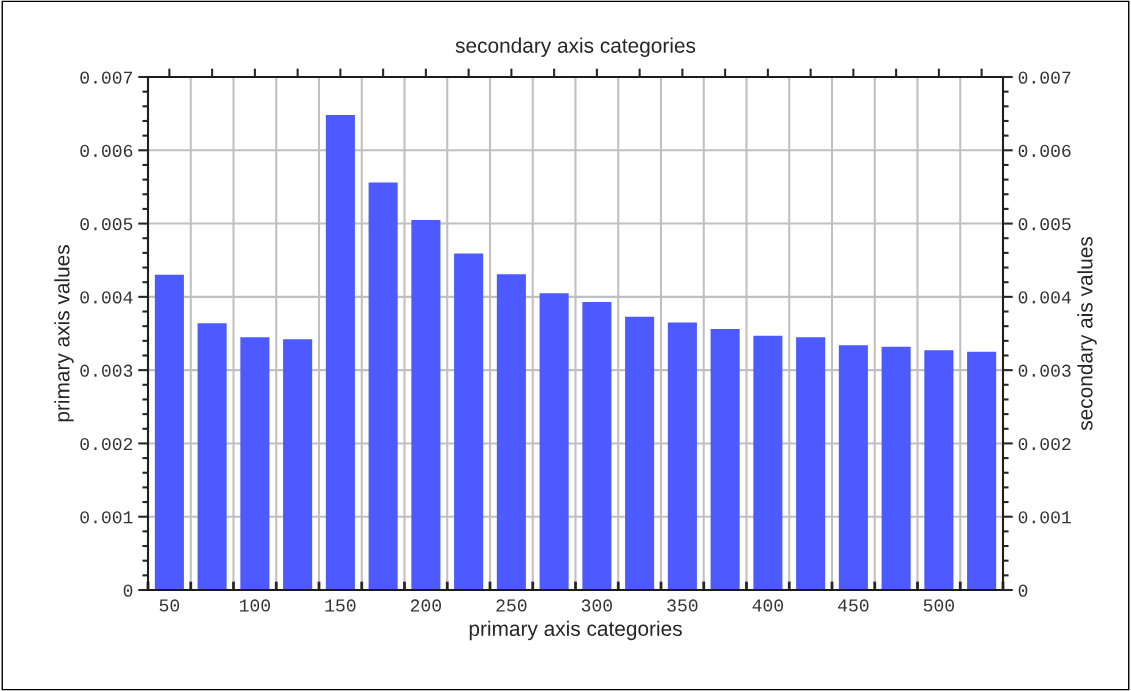 This screenshot has width=1131, height=691. What do you see at coordinates (597, 605) in the screenshot?
I see `x-tick-label: 300` at bounding box center [597, 605].